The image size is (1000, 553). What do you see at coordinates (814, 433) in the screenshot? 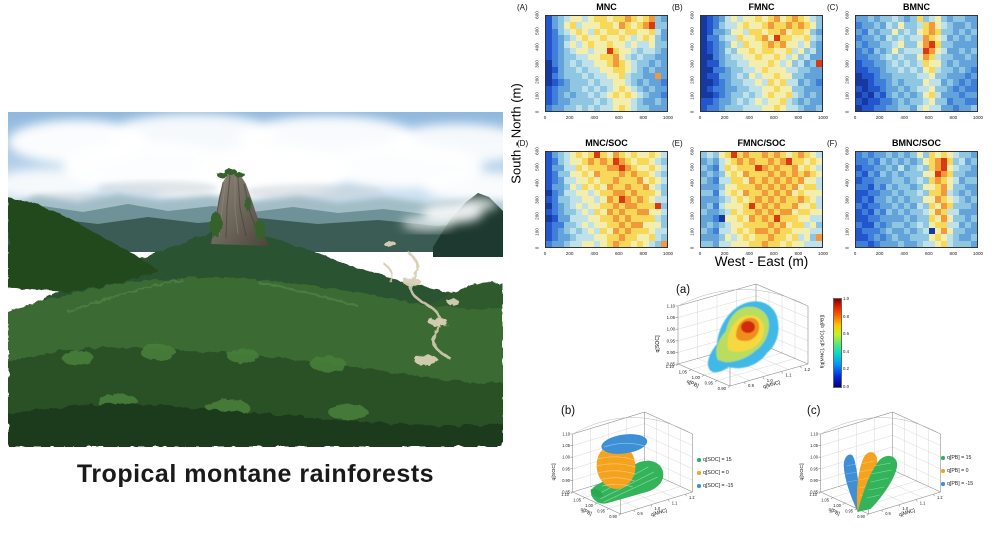
I see `tick-label: 1.10` at bounding box center [814, 433].